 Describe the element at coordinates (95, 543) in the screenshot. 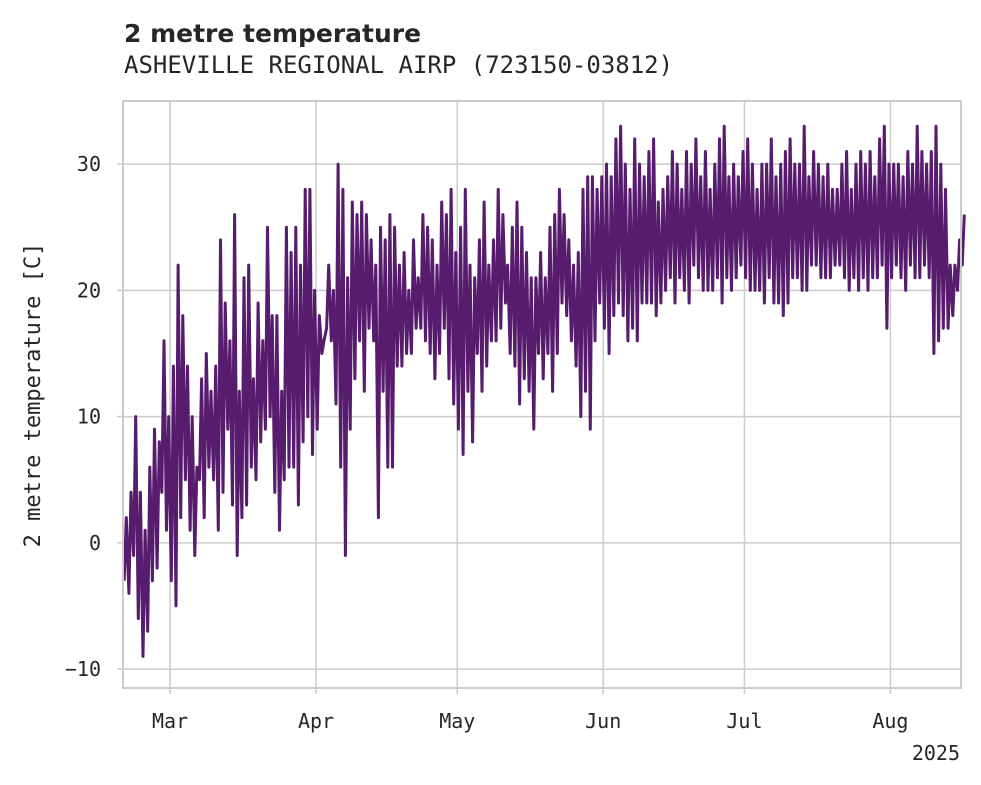

I see `y-tick-label: 0` at that location.